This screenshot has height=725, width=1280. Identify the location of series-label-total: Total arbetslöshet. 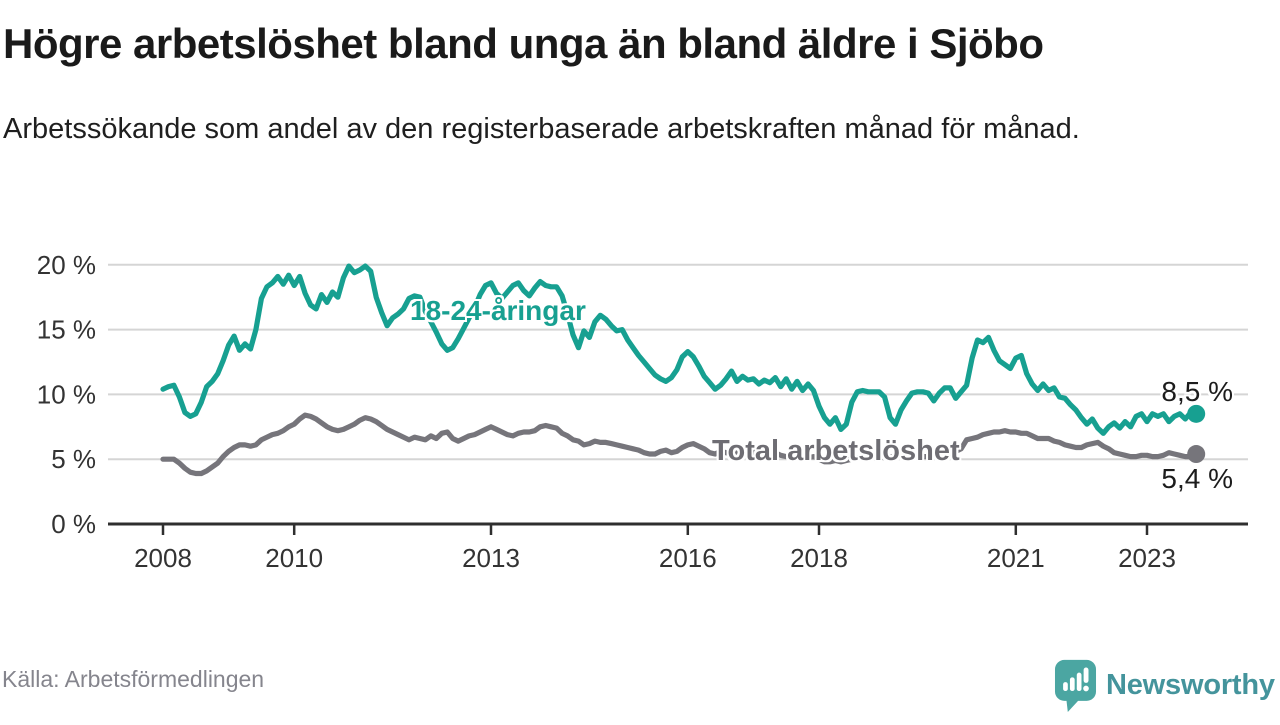
(836, 451).